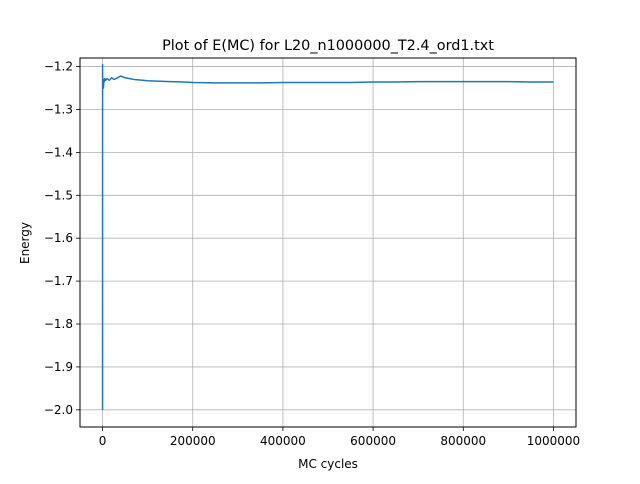  What do you see at coordinates (58, 195) in the screenshot?
I see `y-tick-label: −1.5` at bounding box center [58, 195].